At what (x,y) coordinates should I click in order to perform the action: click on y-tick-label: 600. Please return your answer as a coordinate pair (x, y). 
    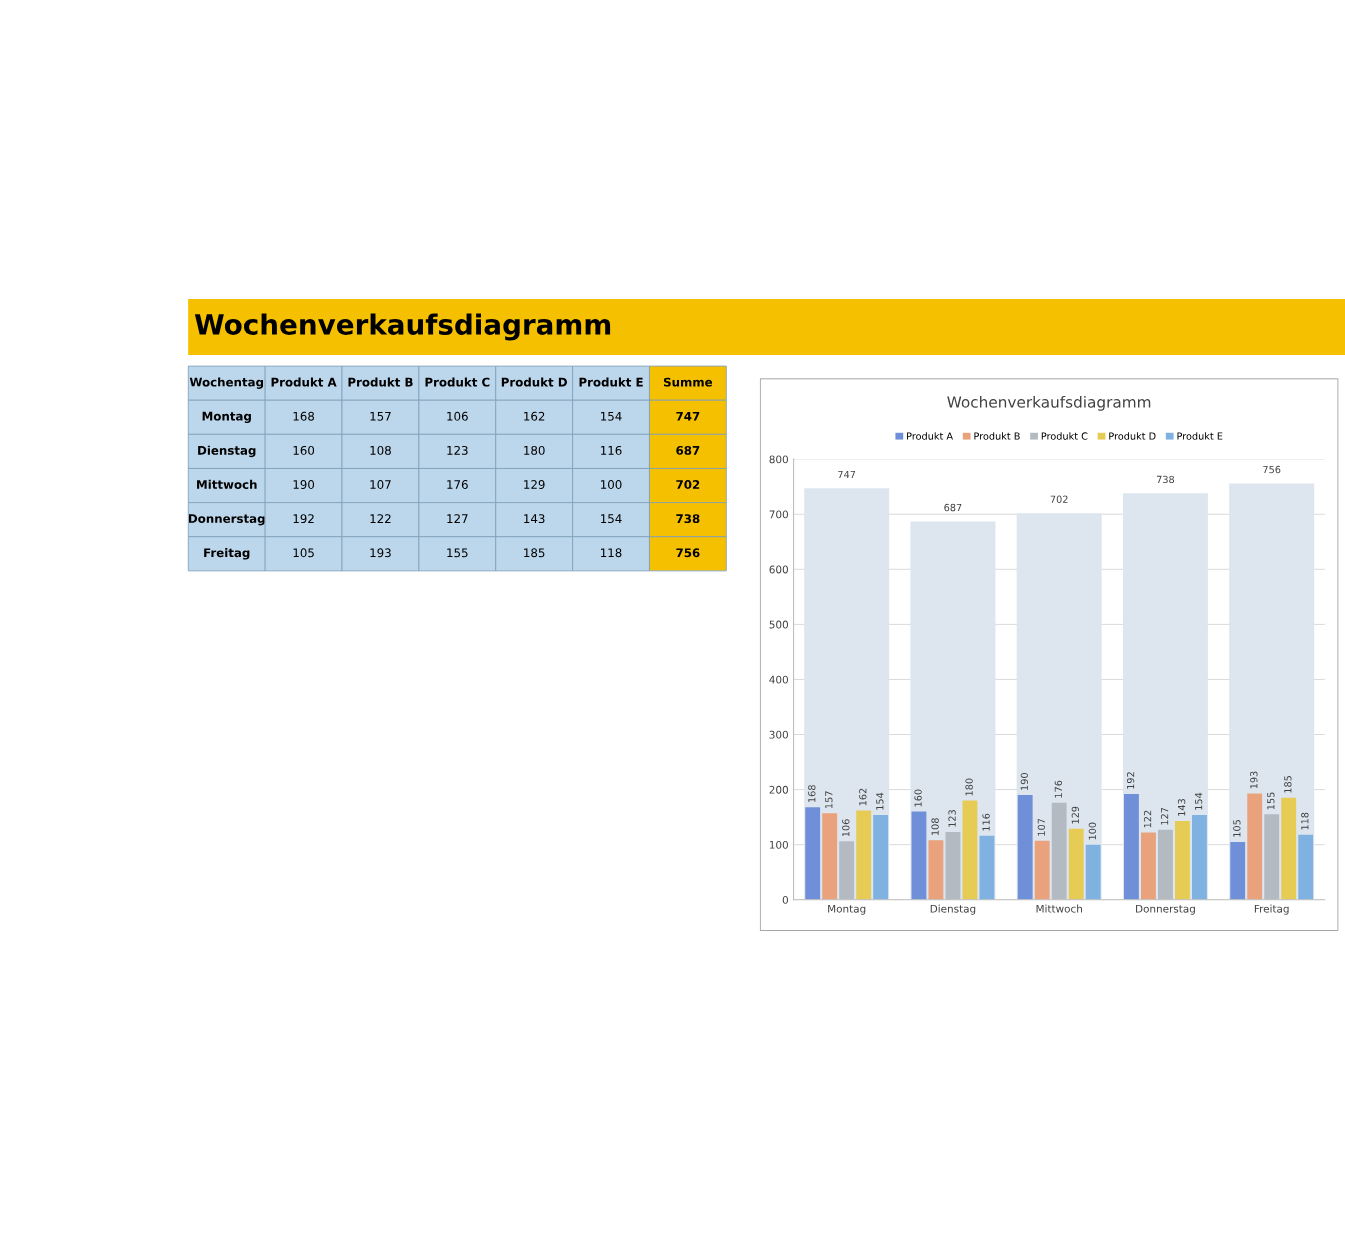
    Looking at the image, I should click on (778, 569).